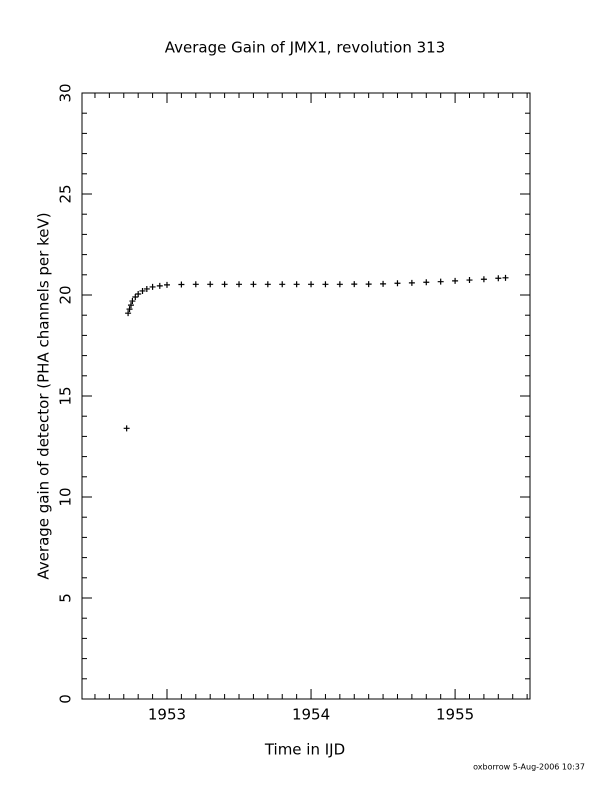 The image size is (612, 792). I want to click on y-tick-label: 10, so click(66, 496).